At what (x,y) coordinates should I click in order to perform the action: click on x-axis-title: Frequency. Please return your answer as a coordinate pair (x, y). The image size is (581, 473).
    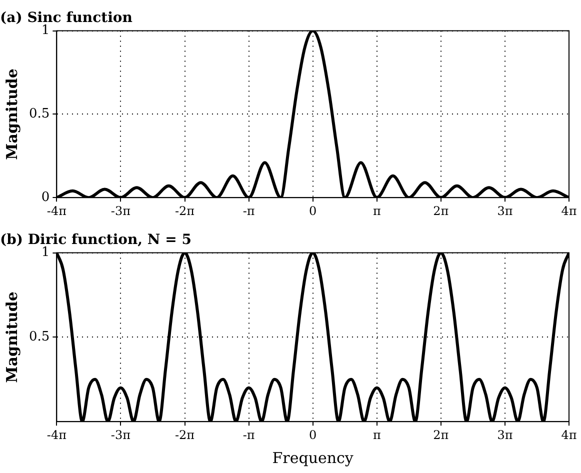
    Looking at the image, I should click on (313, 457).